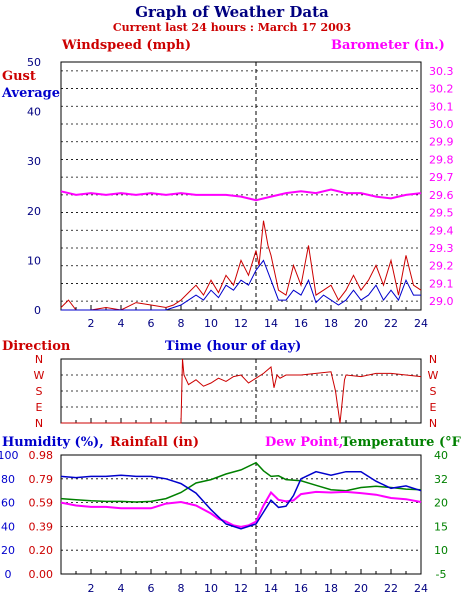 The height and width of the screenshot is (599, 461). Describe the element at coordinates (34, 161) in the screenshot. I see `windspeed-tick-label: 30` at that location.